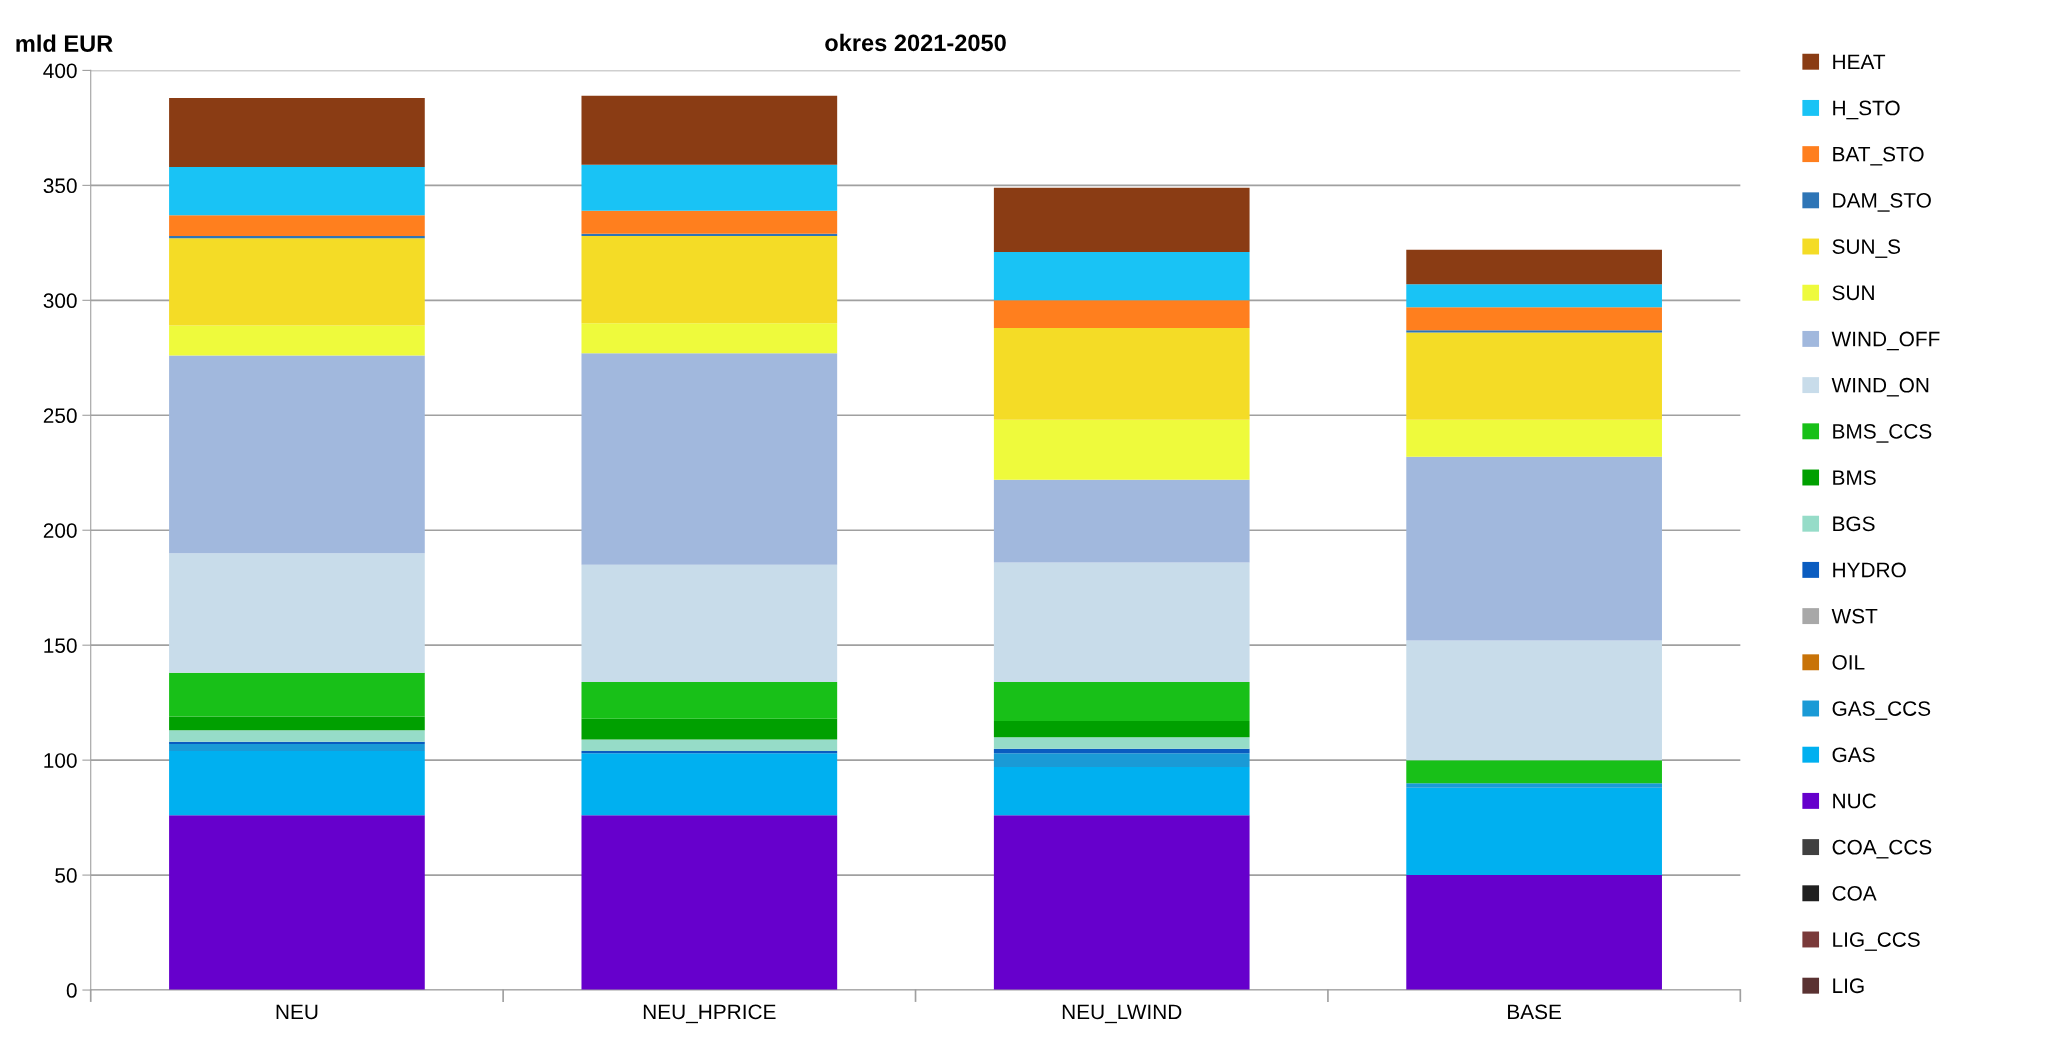 The width and height of the screenshot is (2062, 1051). Describe the element at coordinates (60, 530) in the screenshot. I see `y-tick-label: 200` at that location.